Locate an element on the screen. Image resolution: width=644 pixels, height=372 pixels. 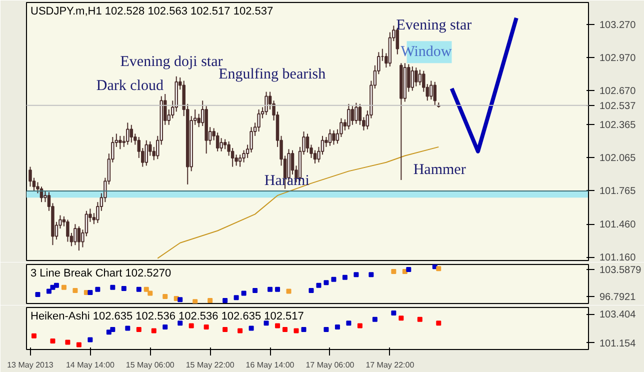
y-tick-label: 102.065 is located at coordinates (618, 158).